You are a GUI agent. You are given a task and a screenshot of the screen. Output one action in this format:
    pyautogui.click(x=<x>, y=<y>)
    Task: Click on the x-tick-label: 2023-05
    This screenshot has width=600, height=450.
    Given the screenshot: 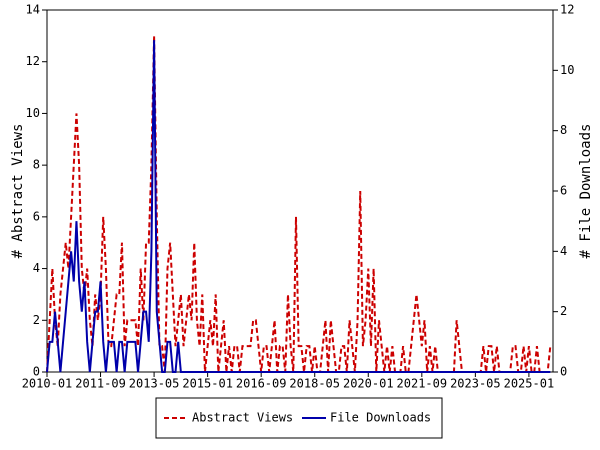 What is the action you would take?
    pyautogui.click(x=475, y=384)
    